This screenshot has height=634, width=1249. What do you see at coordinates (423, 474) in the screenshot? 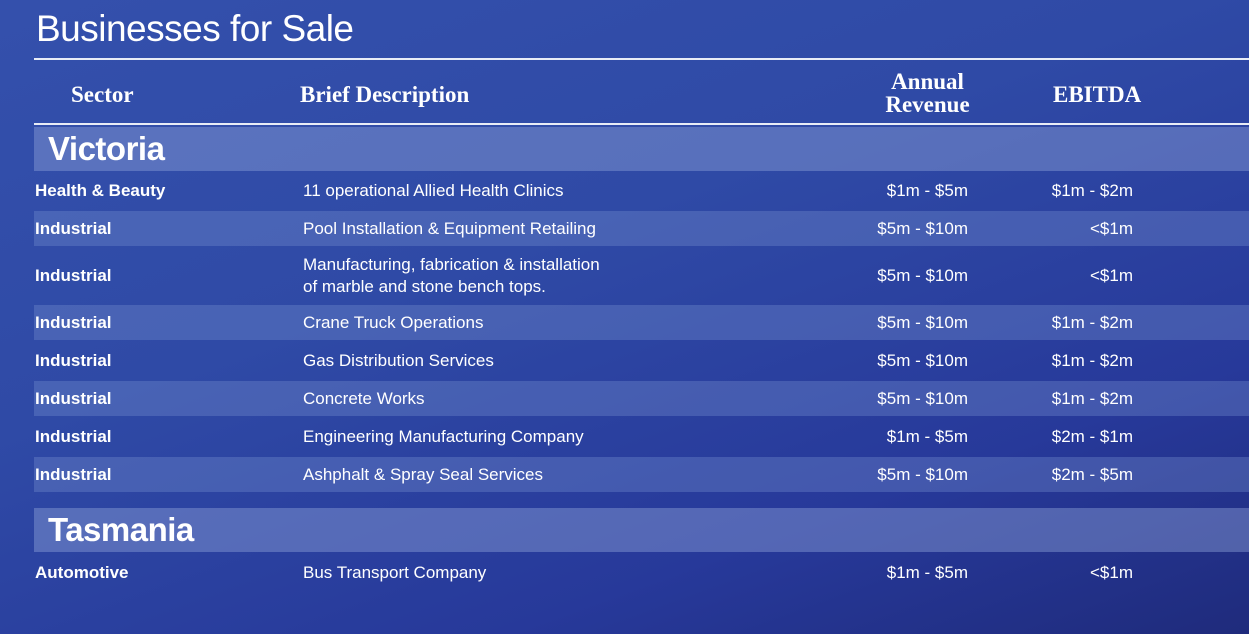
I see `description-cell: Ashphalt & Spray Seal Services` at bounding box center [423, 474].